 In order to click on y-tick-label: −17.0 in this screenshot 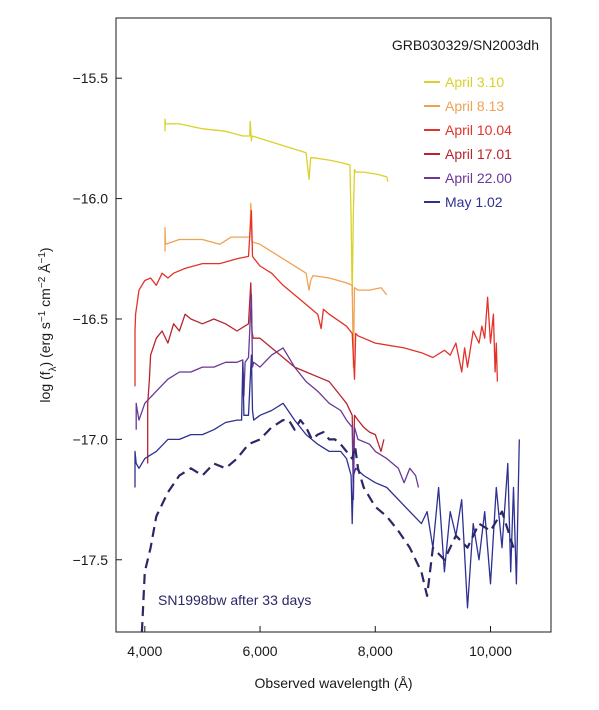, I will do `click(91, 439)`.